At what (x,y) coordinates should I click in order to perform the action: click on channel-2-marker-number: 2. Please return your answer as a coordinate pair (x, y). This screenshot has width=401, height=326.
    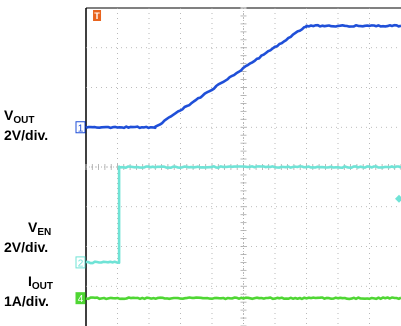
    Looking at the image, I should click on (81, 263).